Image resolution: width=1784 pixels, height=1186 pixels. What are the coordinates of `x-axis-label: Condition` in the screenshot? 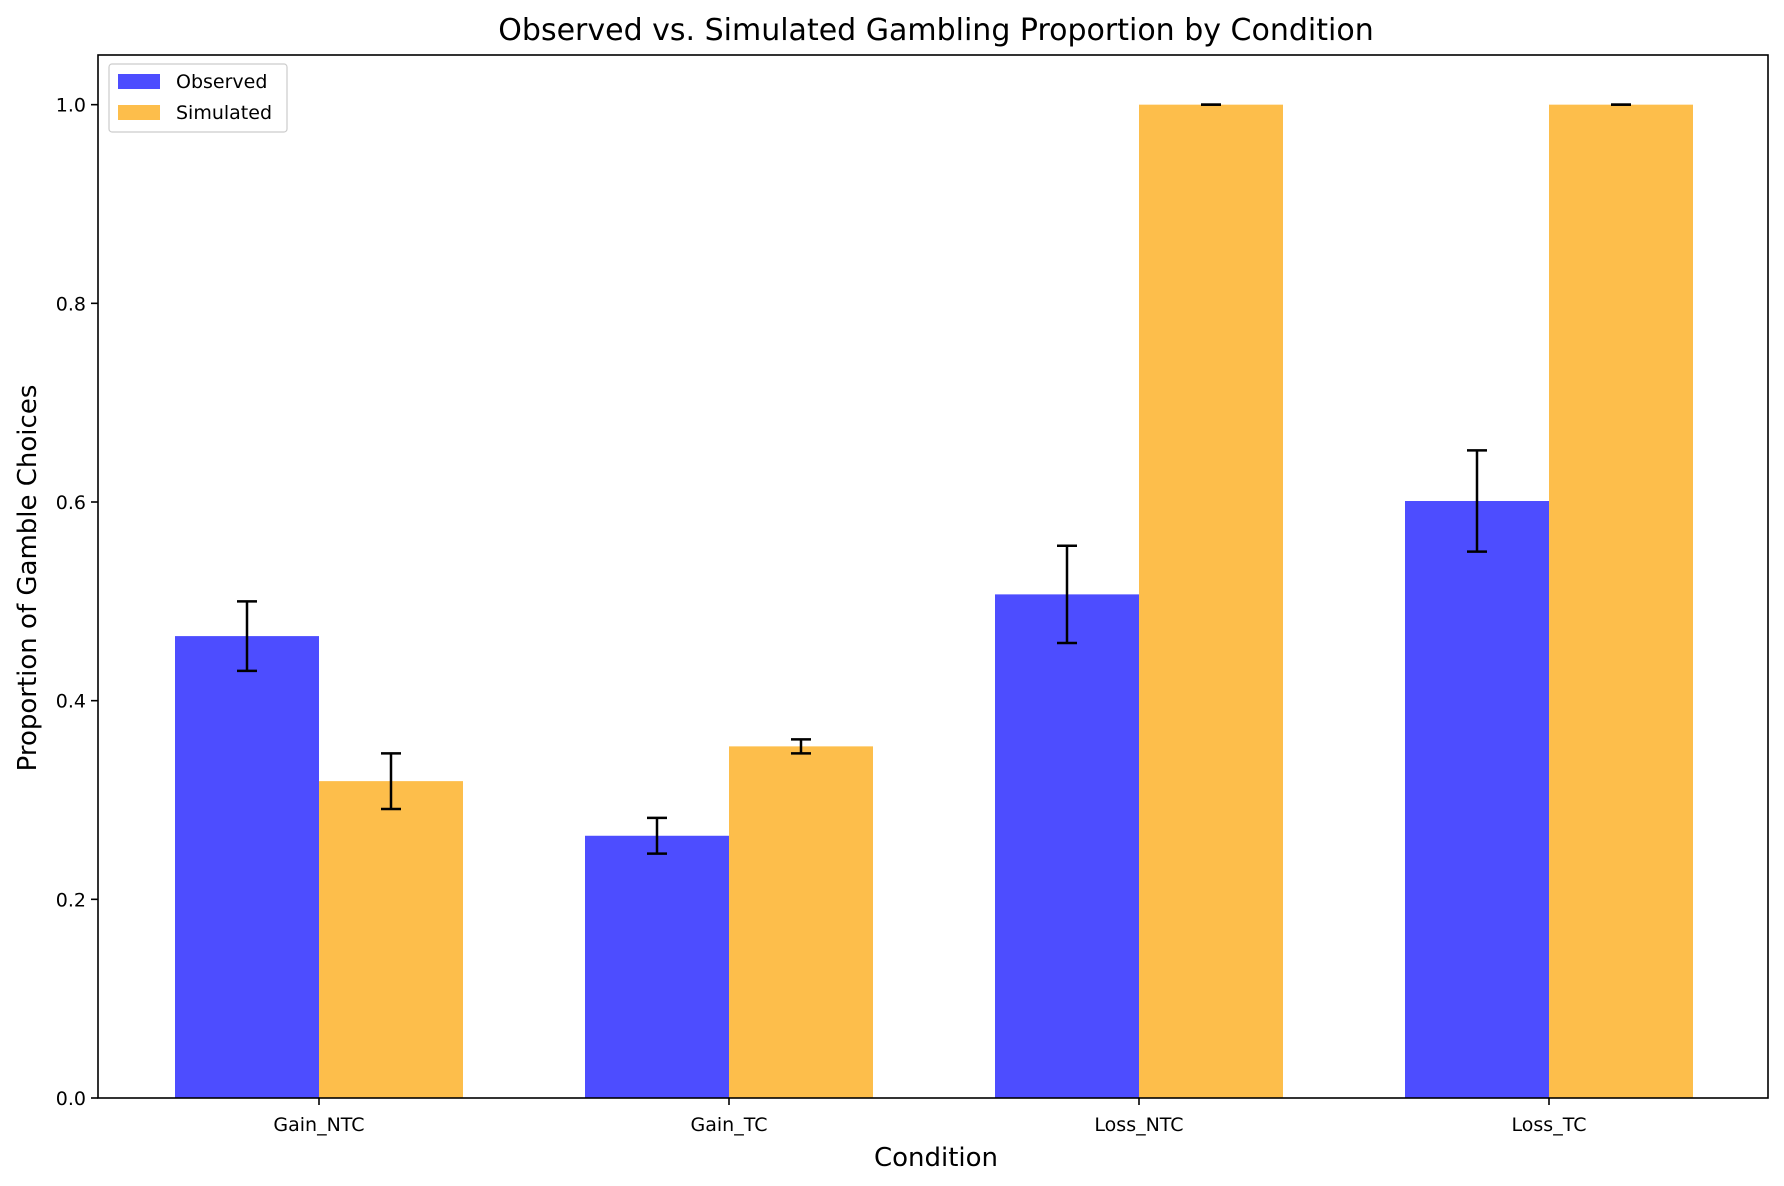 It's located at (936, 1158).